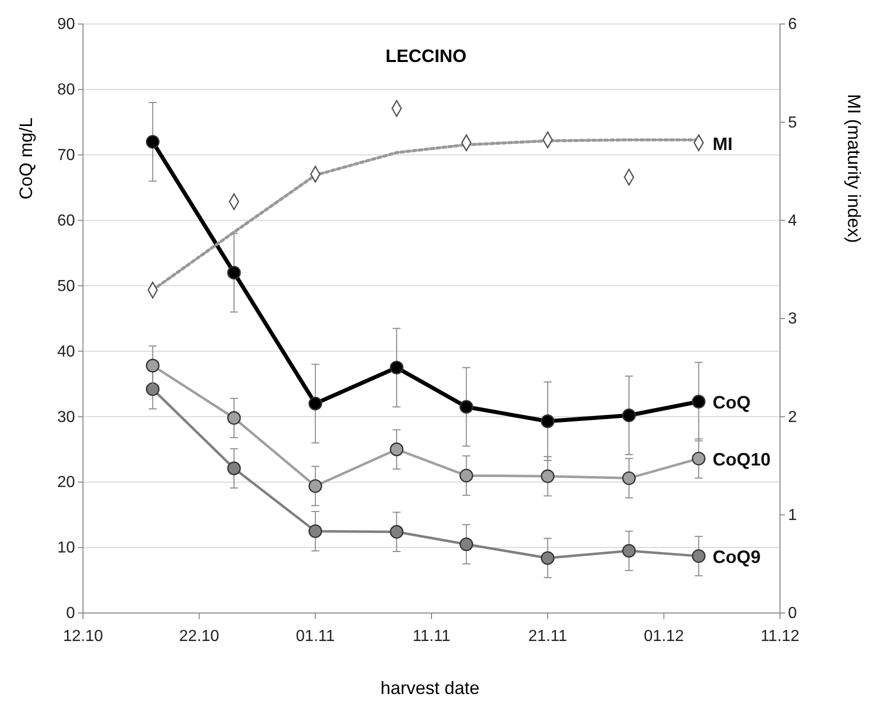  Describe the element at coordinates (426, 56) in the screenshot. I see `text: LECCINO` at that location.